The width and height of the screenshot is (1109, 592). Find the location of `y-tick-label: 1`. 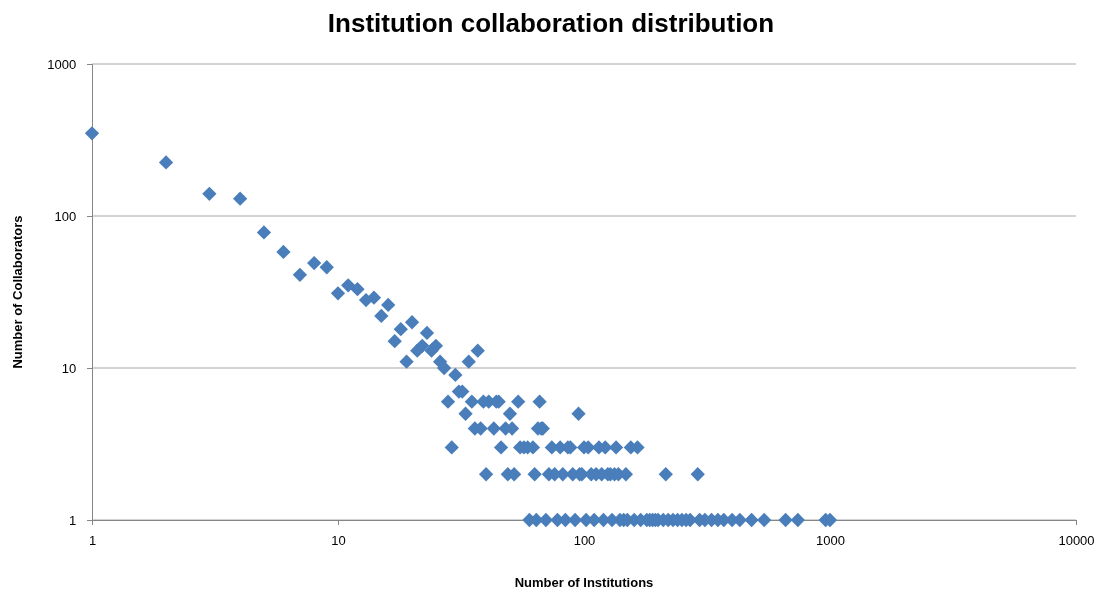

y-tick-label: 1 is located at coordinates (72, 520).